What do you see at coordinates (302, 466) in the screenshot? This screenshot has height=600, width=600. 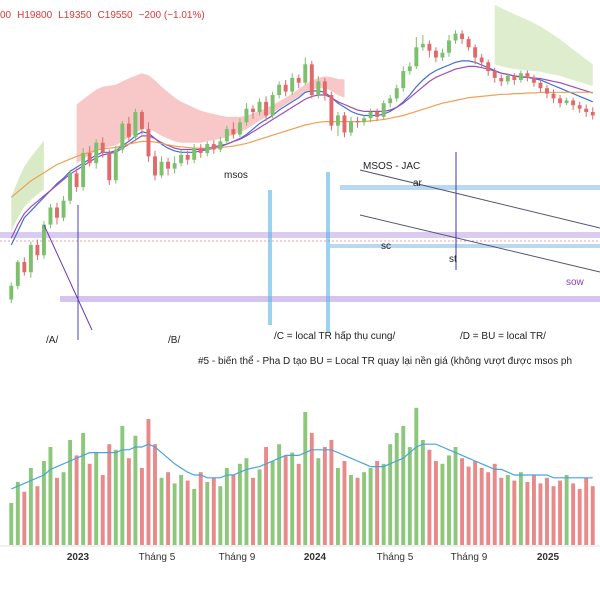 I see `volume-ma-line` at bounding box center [302, 466].